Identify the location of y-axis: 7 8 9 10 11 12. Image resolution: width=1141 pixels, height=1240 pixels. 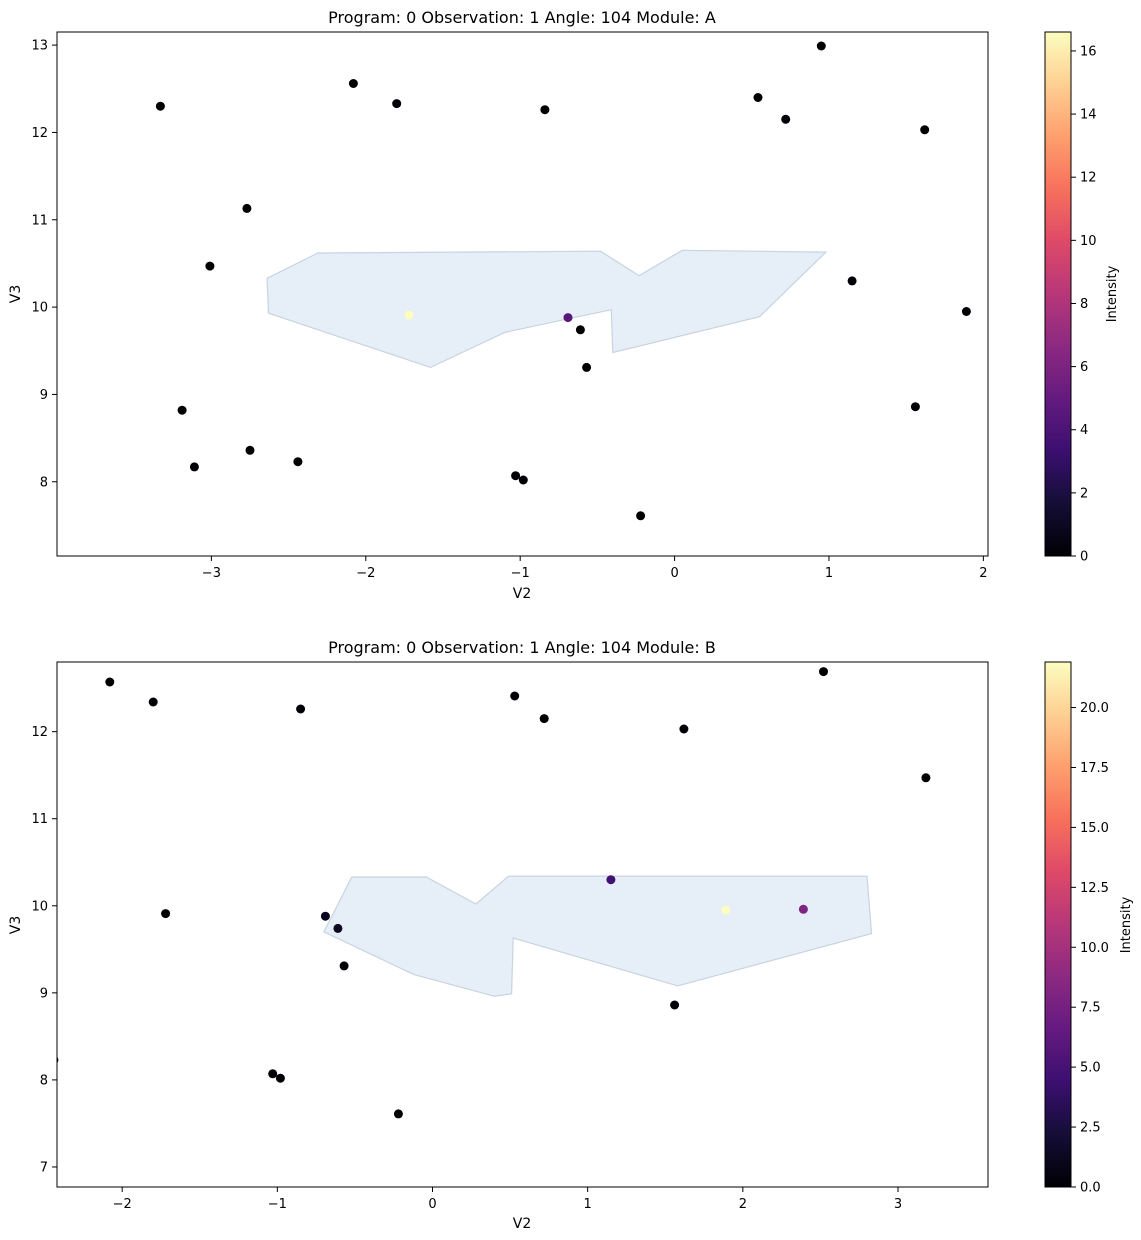
(44, 950).